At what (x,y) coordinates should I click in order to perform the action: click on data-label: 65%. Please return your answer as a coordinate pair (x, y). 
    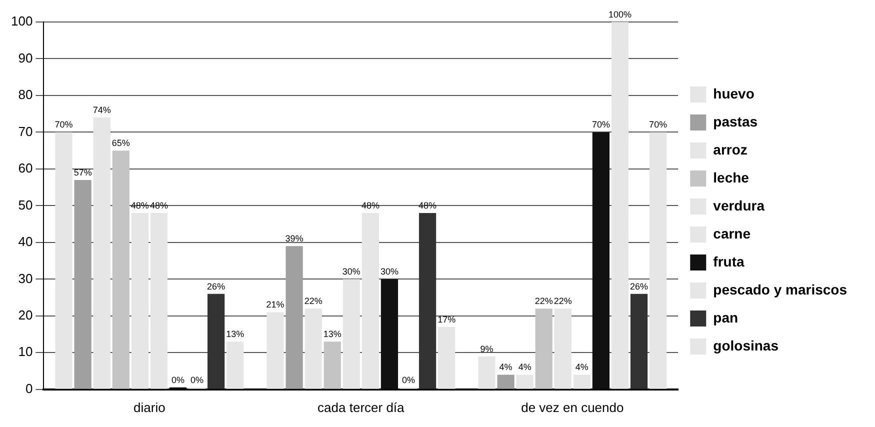
    Looking at the image, I should click on (121, 143).